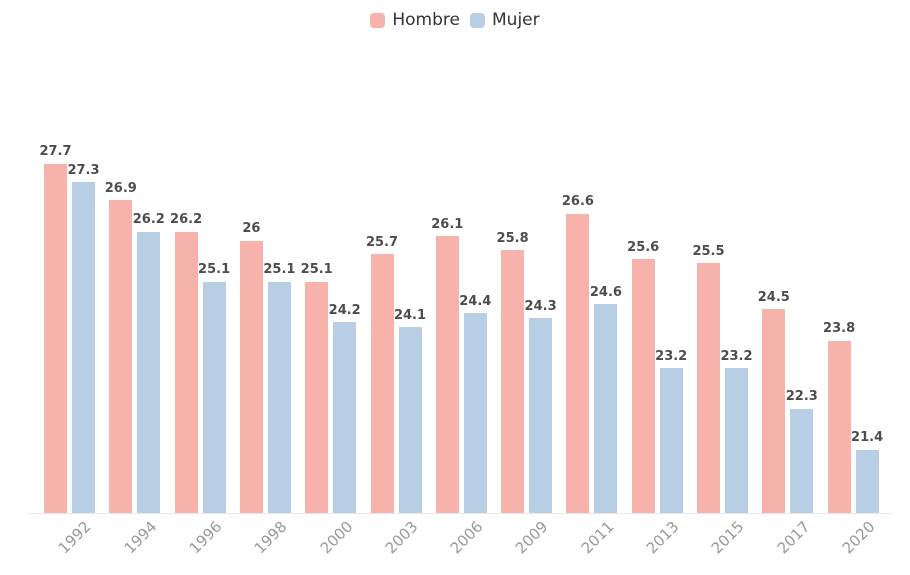 The height and width of the screenshot is (575, 910). Describe the element at coordinates (577, 202) in the screenshot. I see `value-label-hombre-2011: 26.6` at that location.